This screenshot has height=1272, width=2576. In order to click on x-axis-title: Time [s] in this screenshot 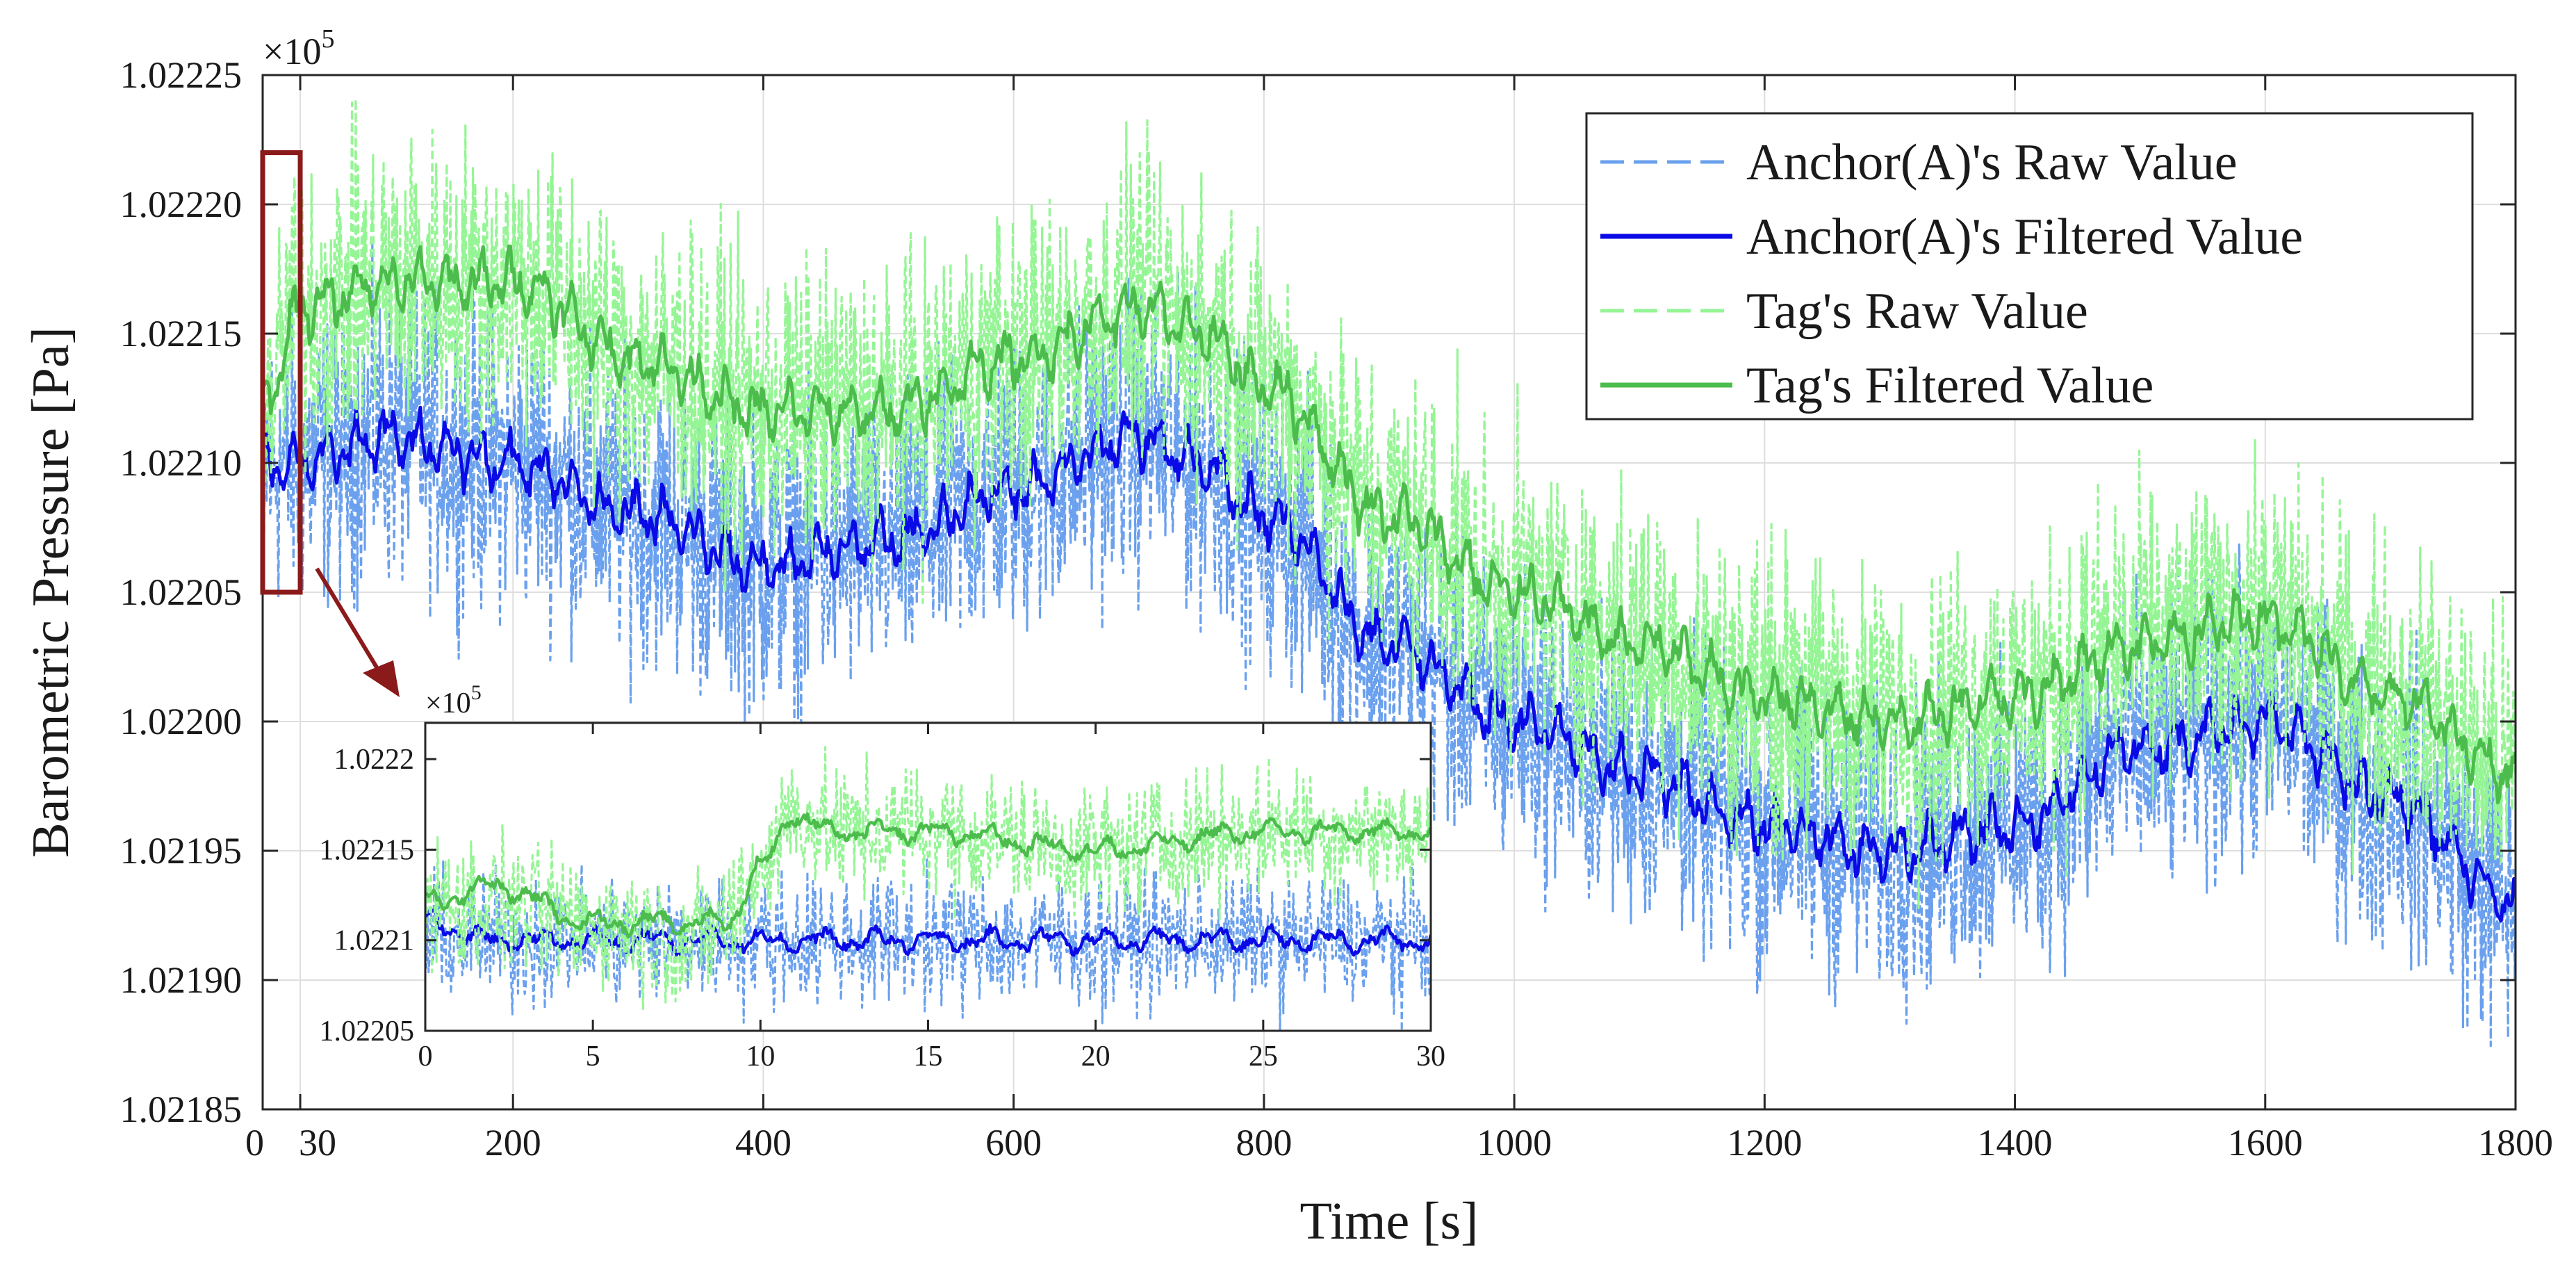, I will do `click(1389, 1221)`.